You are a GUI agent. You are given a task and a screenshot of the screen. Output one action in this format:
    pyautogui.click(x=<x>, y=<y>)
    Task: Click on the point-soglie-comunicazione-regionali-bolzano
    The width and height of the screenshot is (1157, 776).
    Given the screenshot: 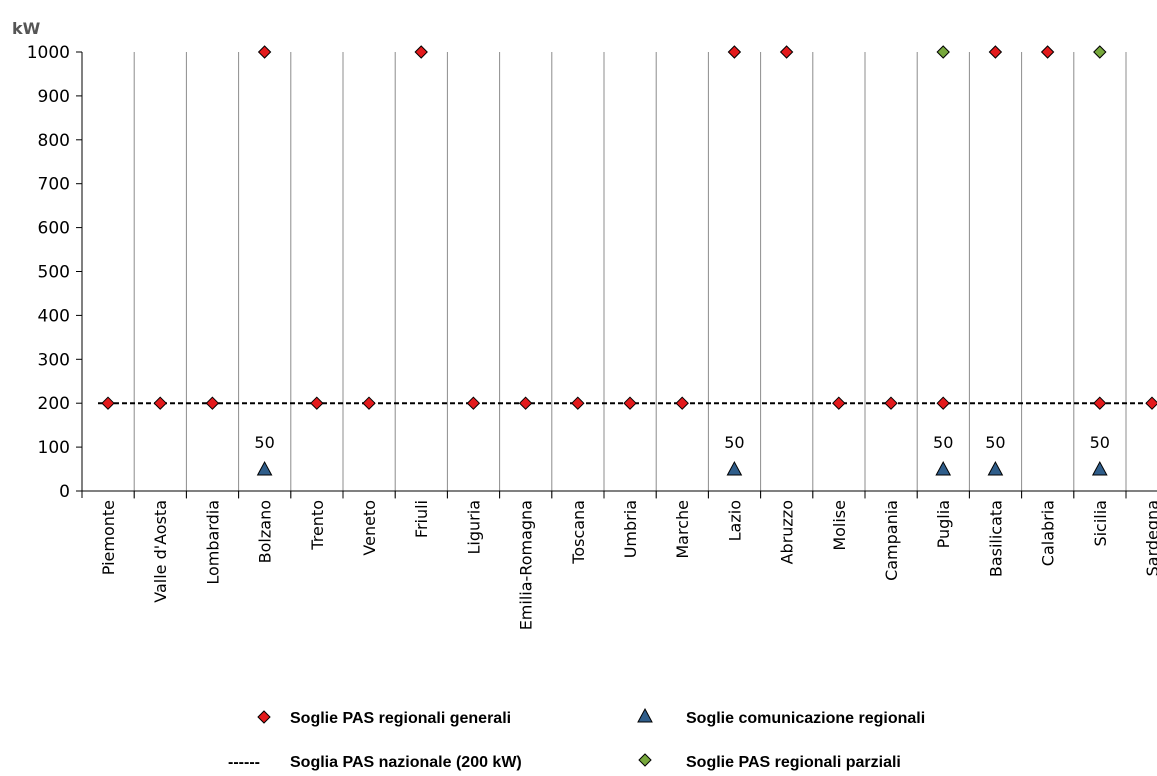 What is the action you would take?
    pyautogui.click(x=264, y=468)
    